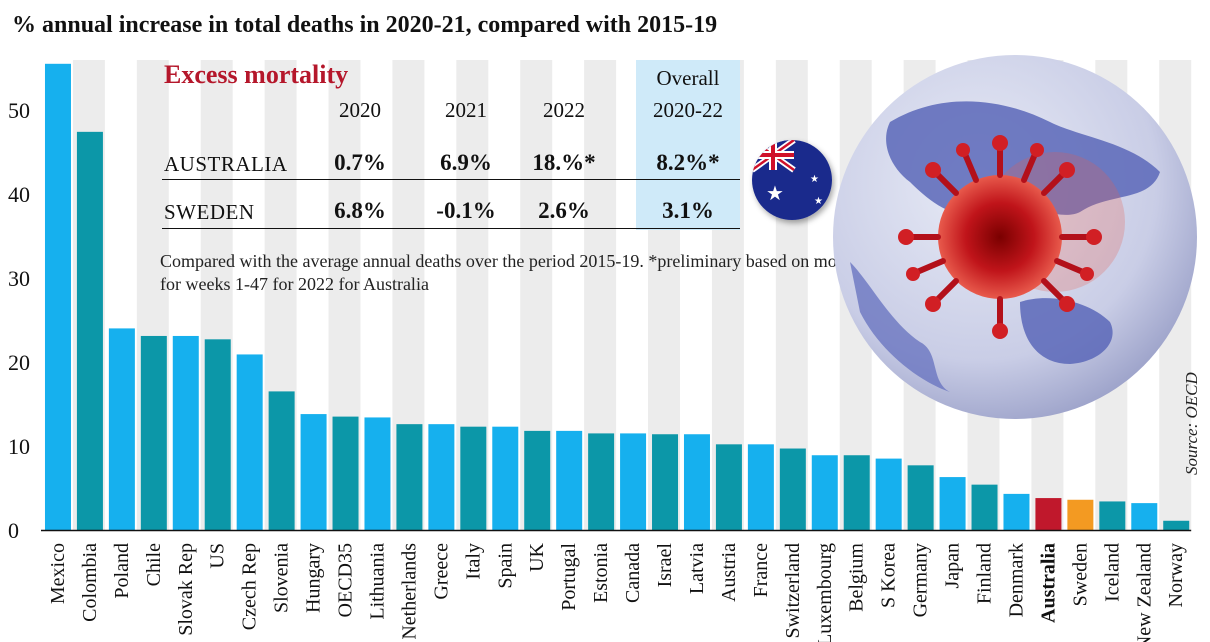  What do you see at coordinates (466, 162) in the screenshot?
I see `australia-2021: 6.9%` at bounding box center [466, 162].